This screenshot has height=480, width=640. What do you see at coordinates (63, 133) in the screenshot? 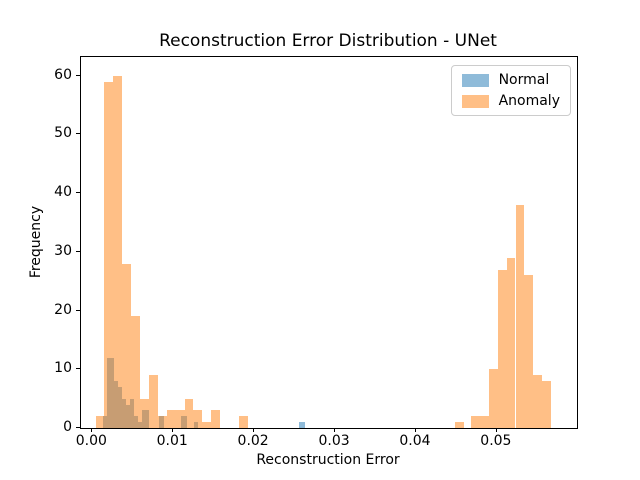
I see `y-tick-label: 50` at bounding box center [63, 133].